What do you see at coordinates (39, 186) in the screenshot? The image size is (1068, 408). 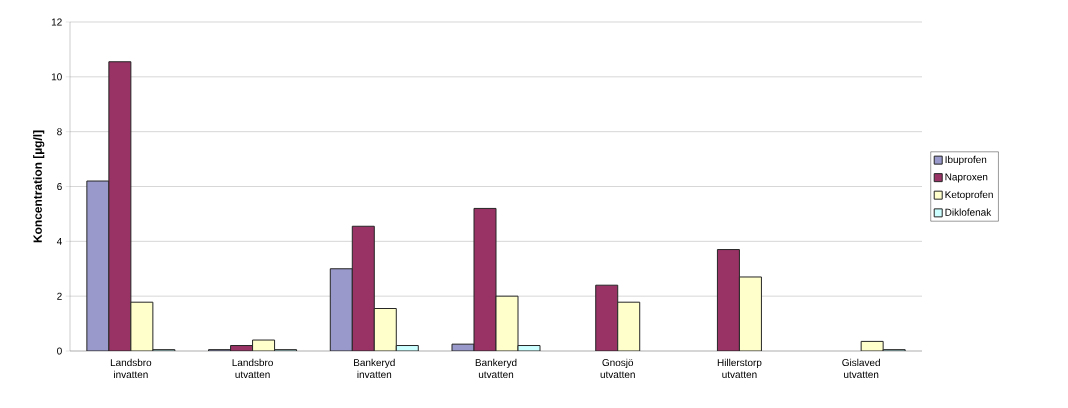 I see `y-axis-title: Koncentration [µg/l]` at bounding box center [39, 186].